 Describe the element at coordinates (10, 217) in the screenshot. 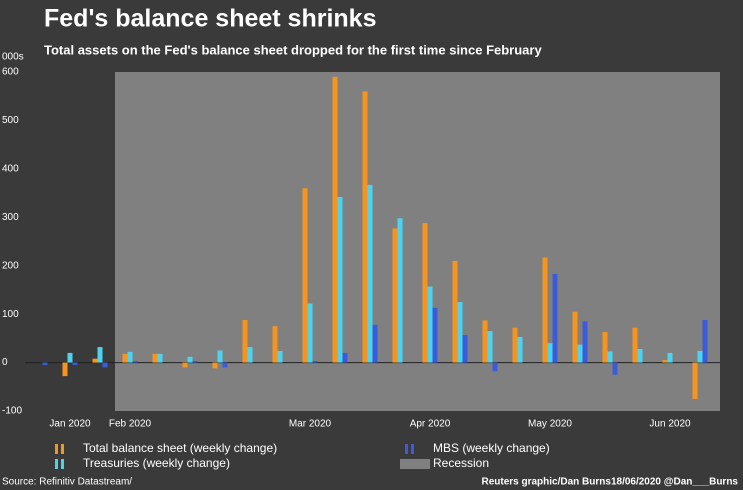

I see `y-tick-label: 300` at that location.